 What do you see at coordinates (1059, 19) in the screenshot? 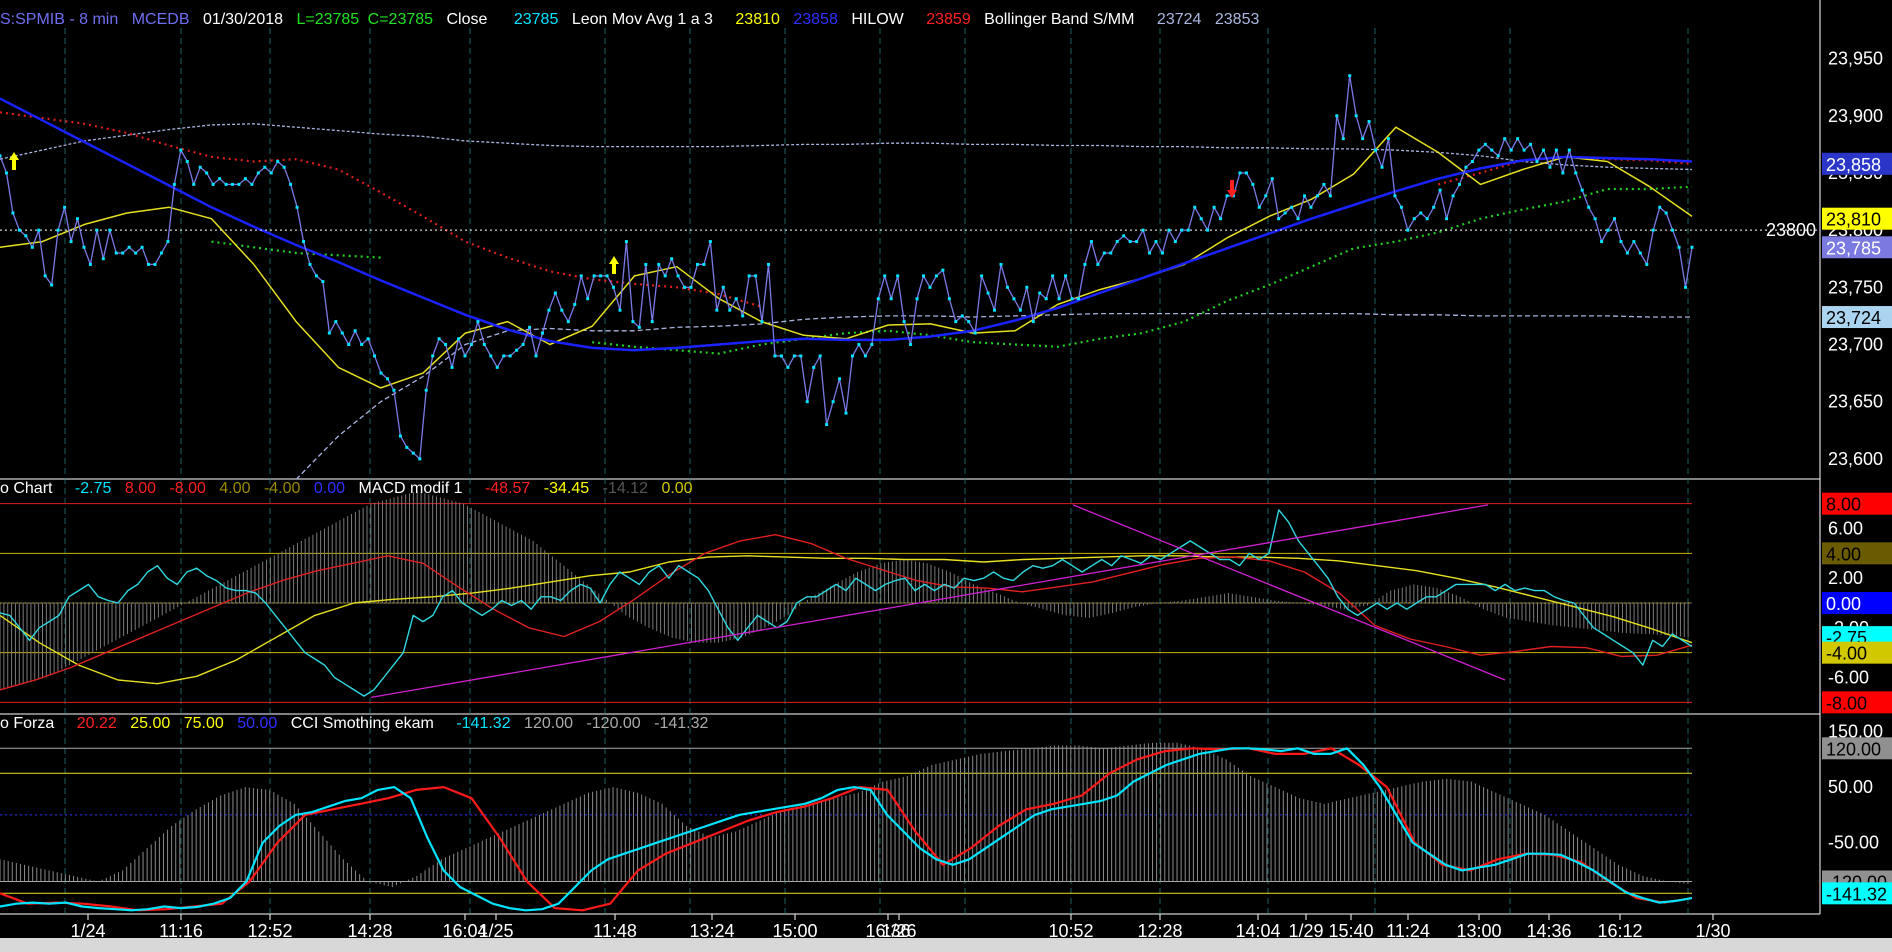
I see `bb-label: Bollinger Band S/MM` at bounding box center [1059, 19].